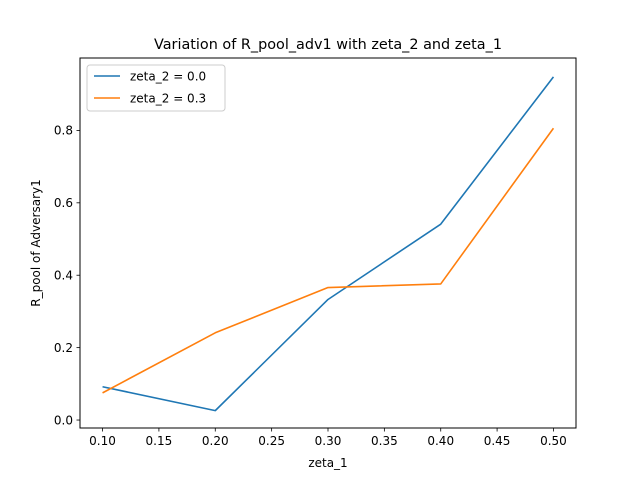  What do you see at coordinates (328, 441) in the screenshot?
I see `x-tick-label: 0.30` at bounding box center [328, 441].